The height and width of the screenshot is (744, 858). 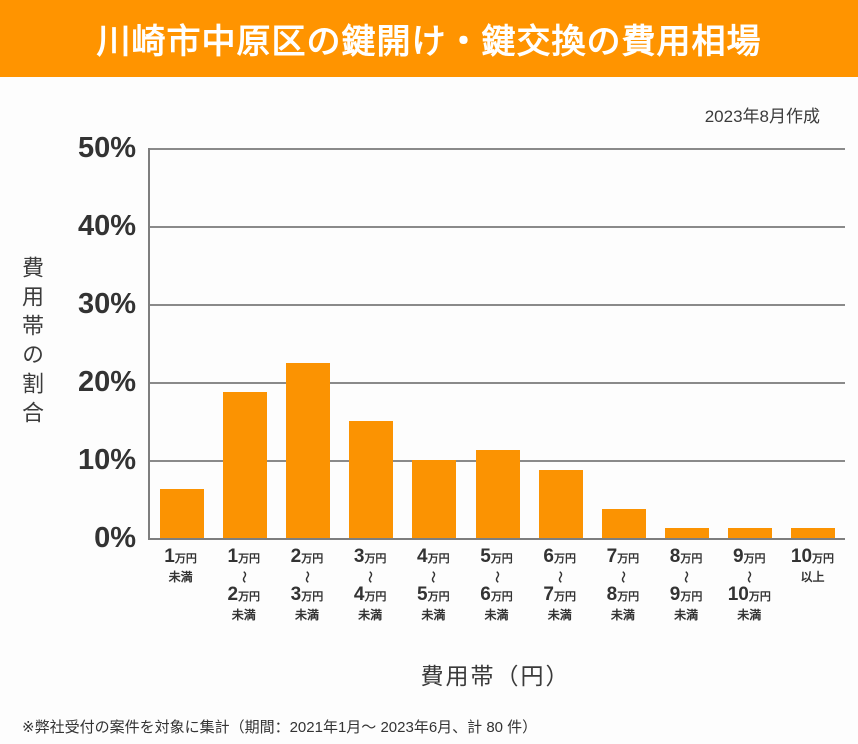 I want to click on x-tick-label: 1万円 未満, so click(x=180, y=565).